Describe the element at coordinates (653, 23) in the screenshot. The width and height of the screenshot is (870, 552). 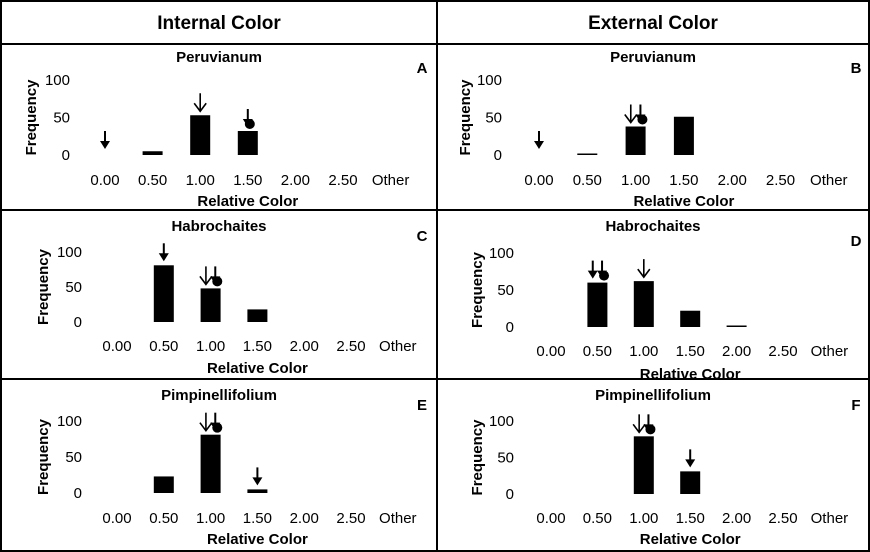
I see `external-color-header: External Color` at that location.